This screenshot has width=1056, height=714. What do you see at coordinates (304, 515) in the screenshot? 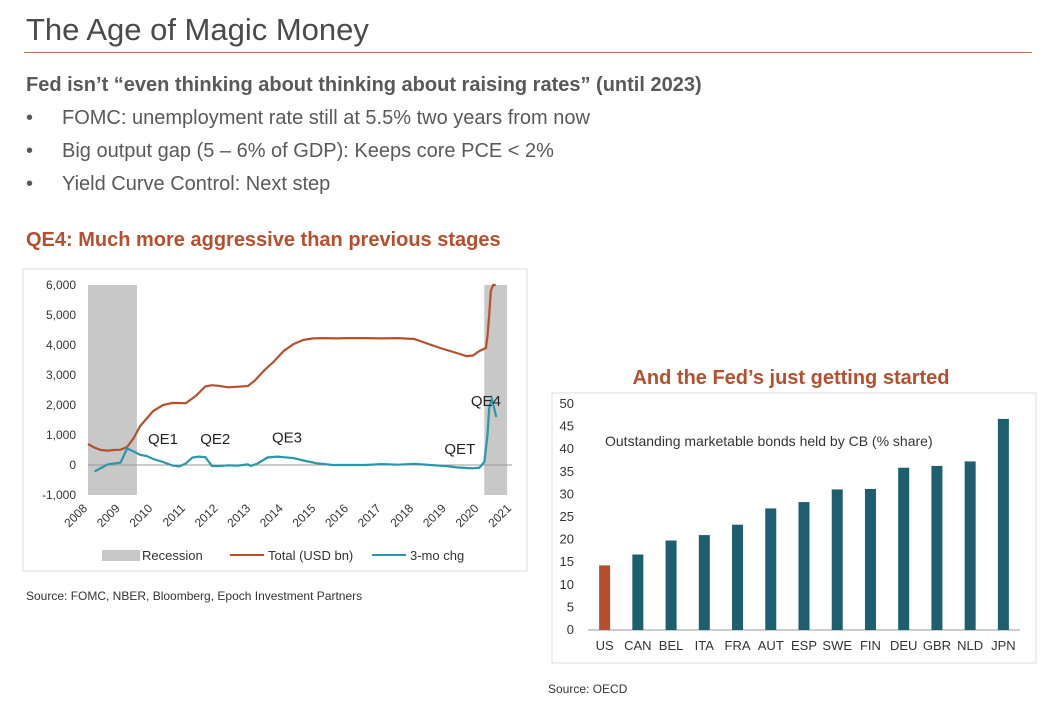
I see `x-tick-label: 2015` at bounding box center [304, 515].